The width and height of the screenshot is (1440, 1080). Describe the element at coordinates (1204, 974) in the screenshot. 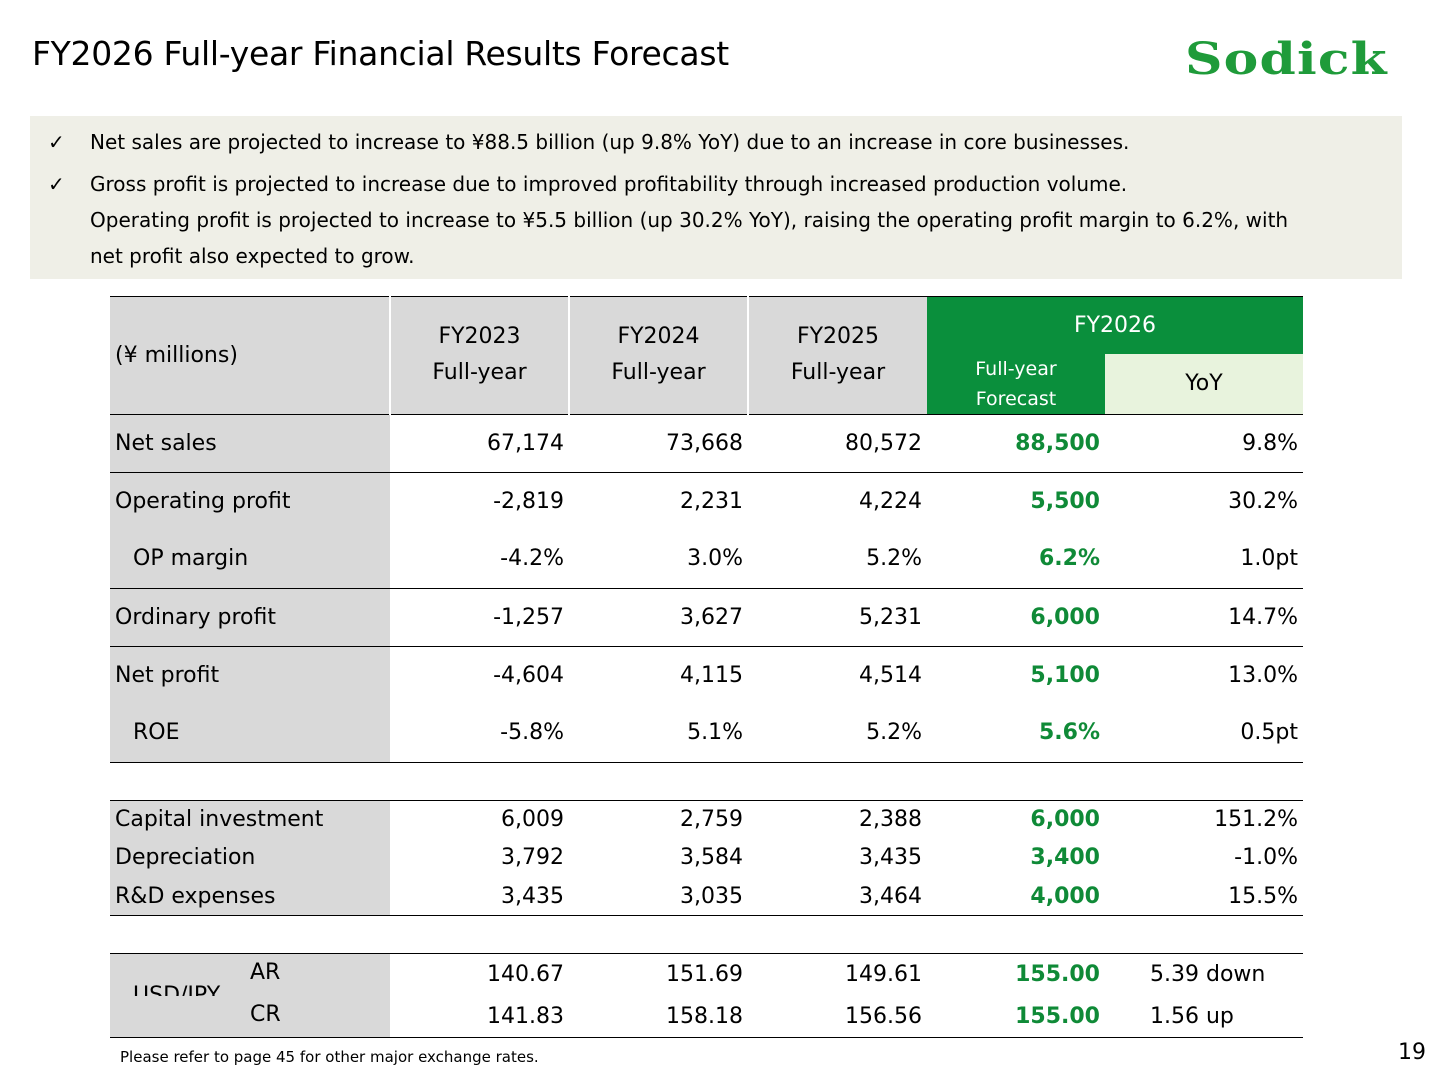

I see `yoy-value: 5.39 down` at that location.